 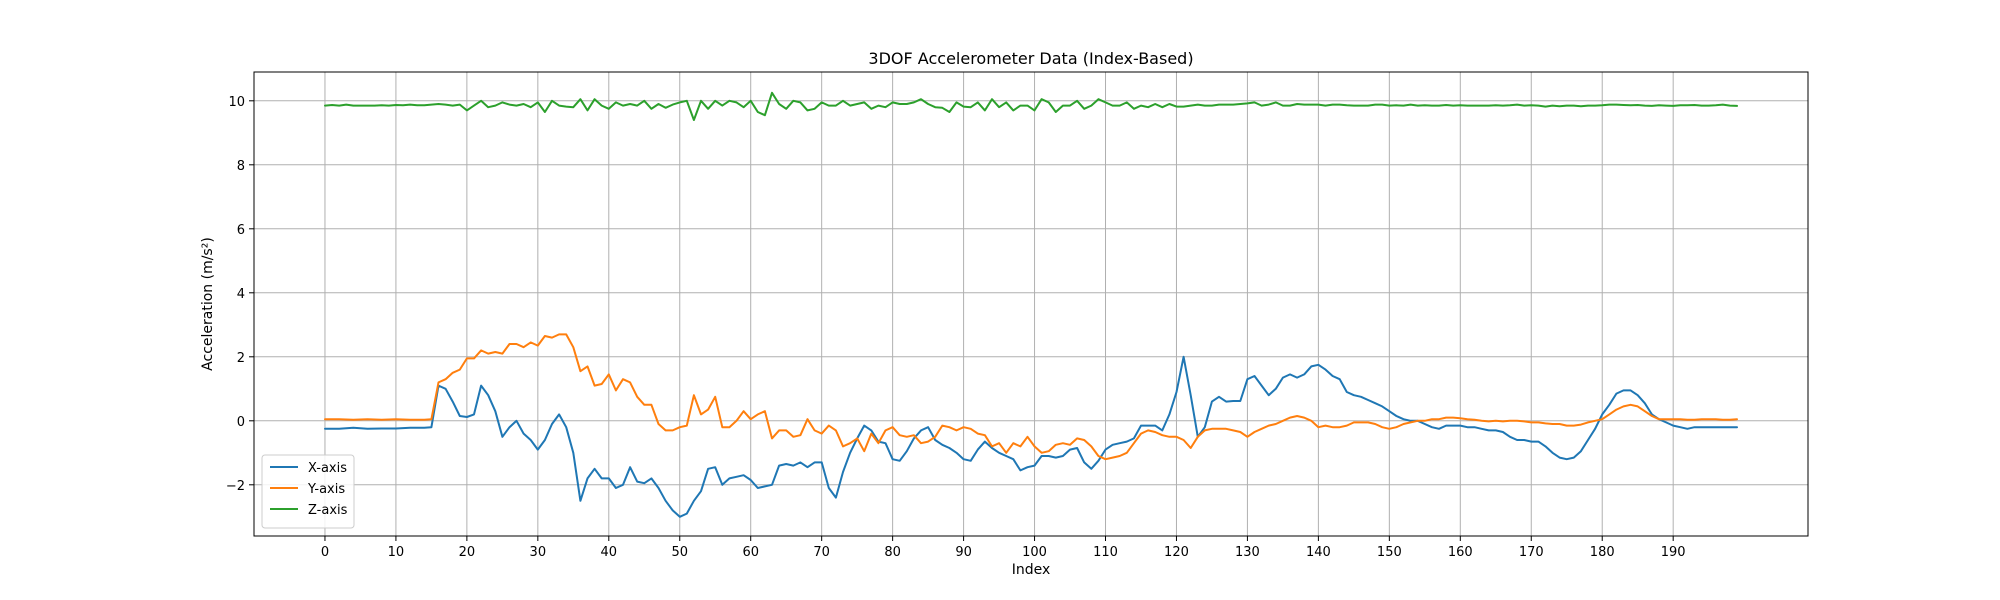 I want to click on x-tick-label: 130, so click(x=1247, y=552).